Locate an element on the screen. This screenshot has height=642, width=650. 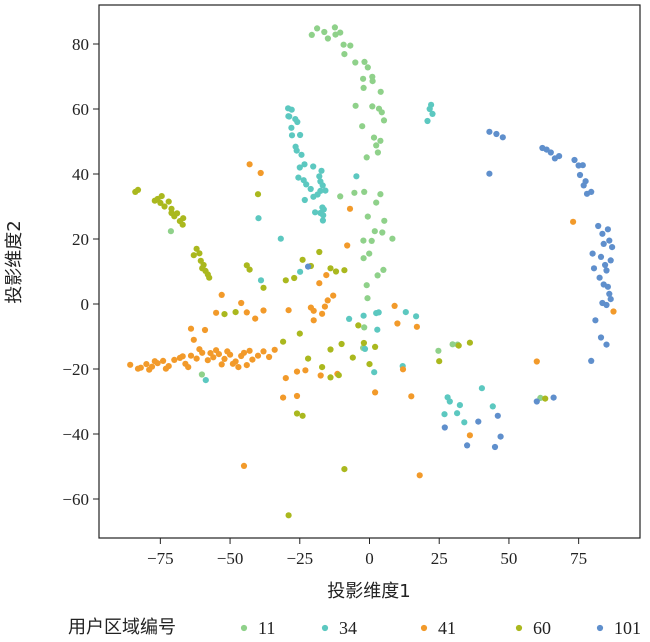
legend-title: 用户区域编号 is located at coordinates (122, 627).